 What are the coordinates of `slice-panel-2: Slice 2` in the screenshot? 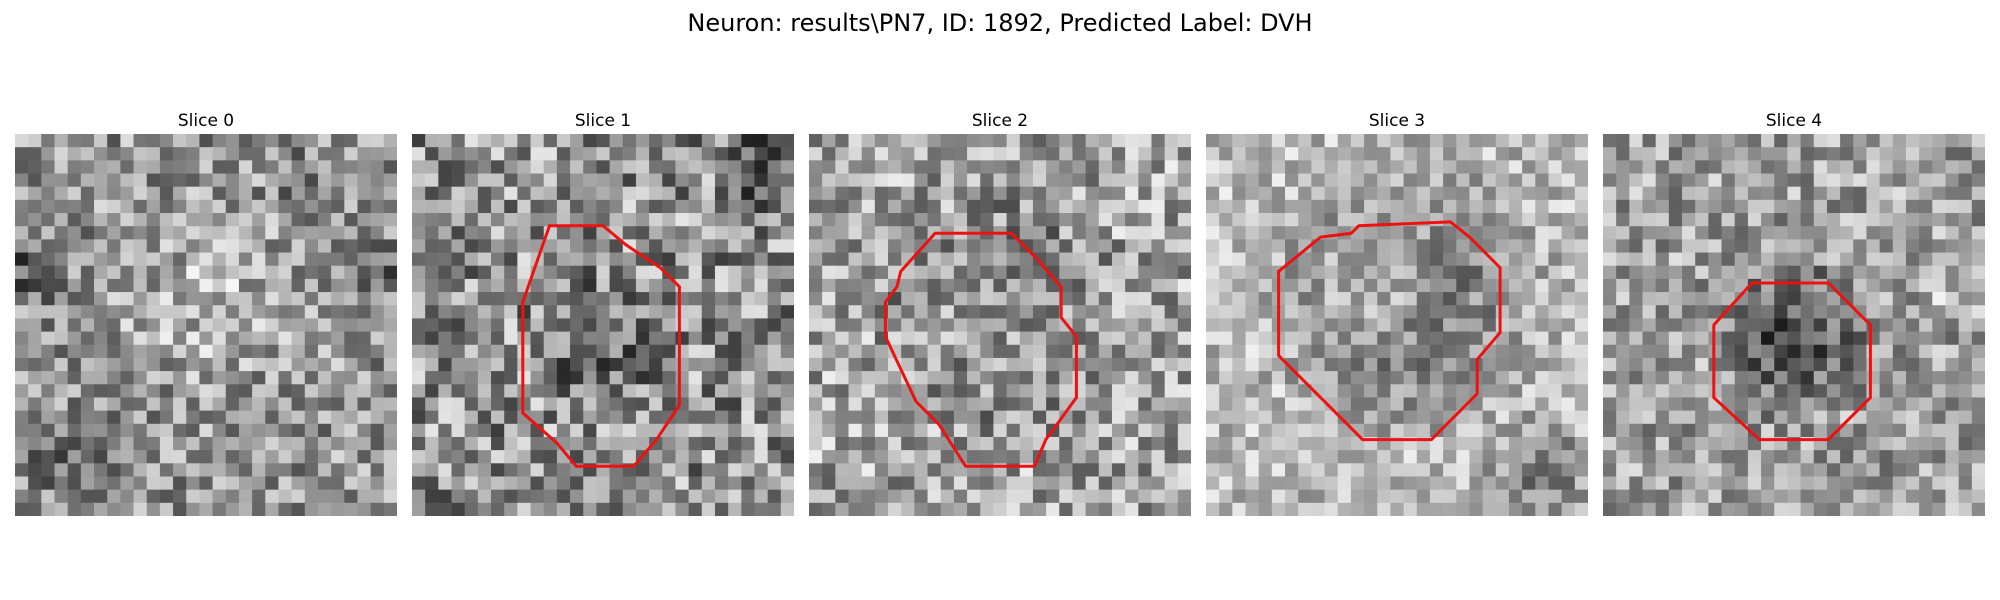 It's located at (1000, 312).